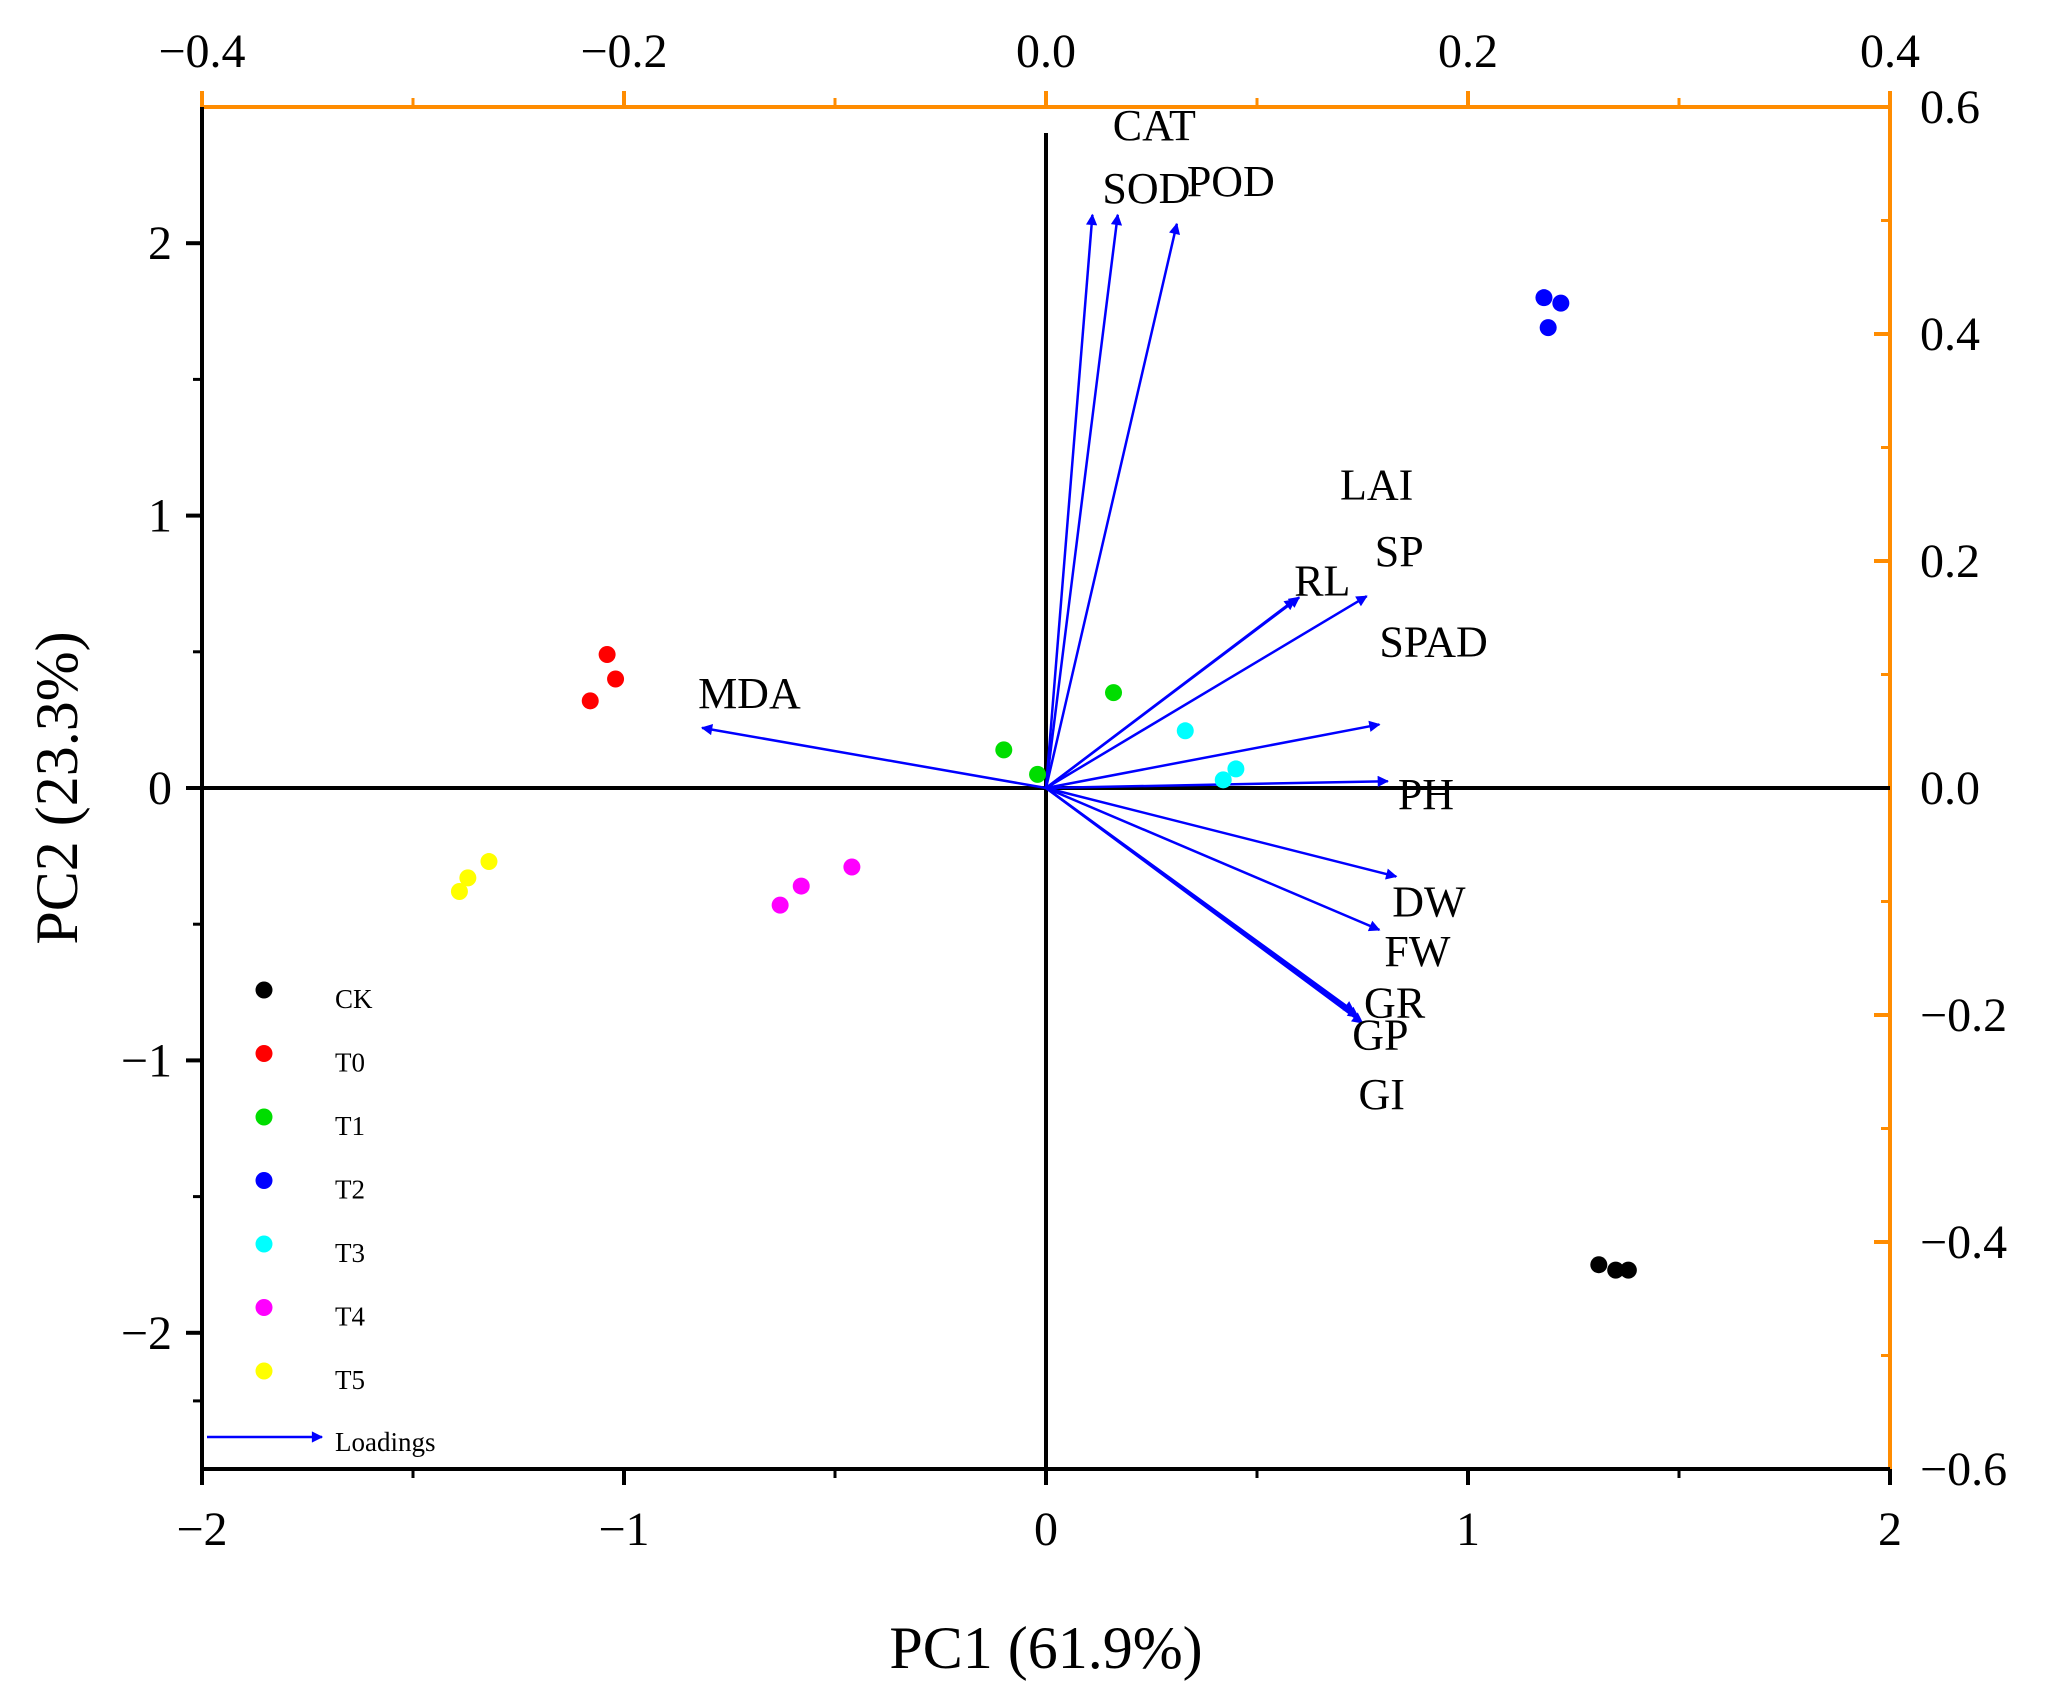 The width and height of the screenshot is (2045, 1704). Describe the element at coordinates (1213, 755) in the screenshot. I see `loading-arrow-spad` at that location.